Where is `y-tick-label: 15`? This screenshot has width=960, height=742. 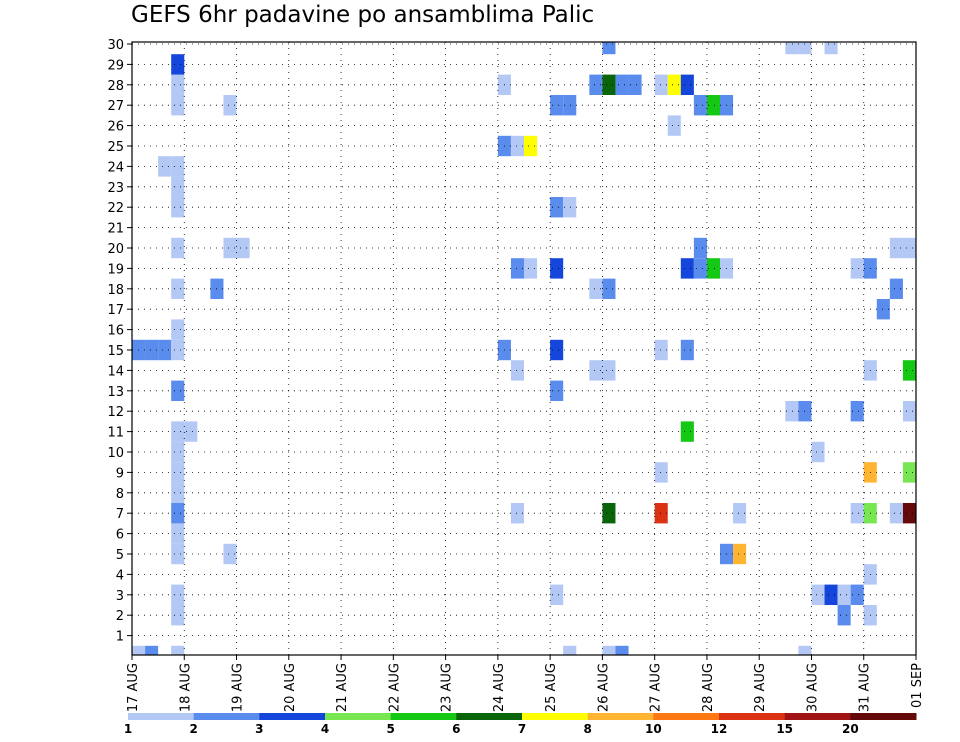
y-tick-label: 15 is located at coordinates (115, 351).